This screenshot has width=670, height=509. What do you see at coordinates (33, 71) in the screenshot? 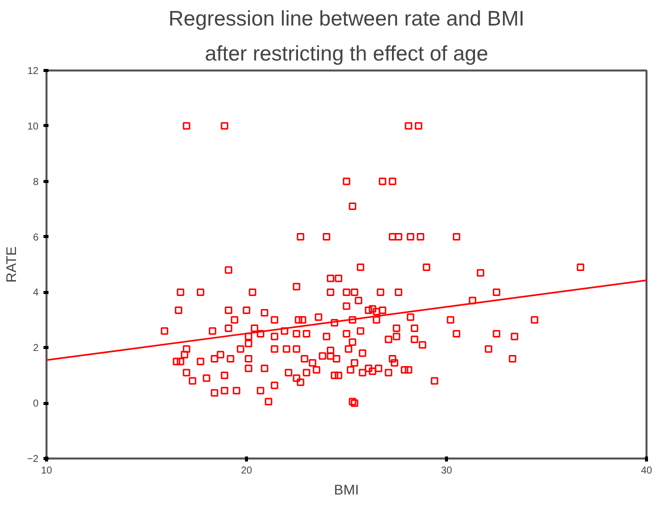
I see `y-tick-label: 12` at bounding box center [33, 71].